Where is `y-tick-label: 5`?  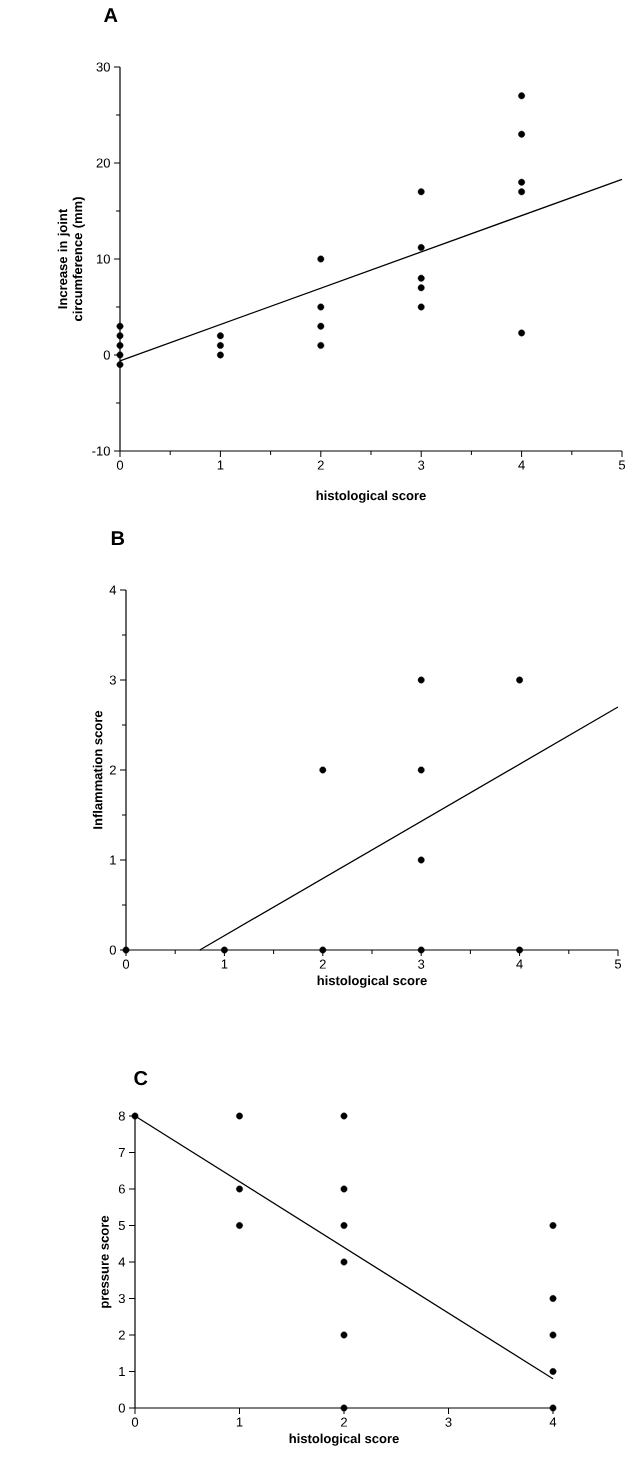 y-tick-label: 5 is located at coordinates (121, 1225).